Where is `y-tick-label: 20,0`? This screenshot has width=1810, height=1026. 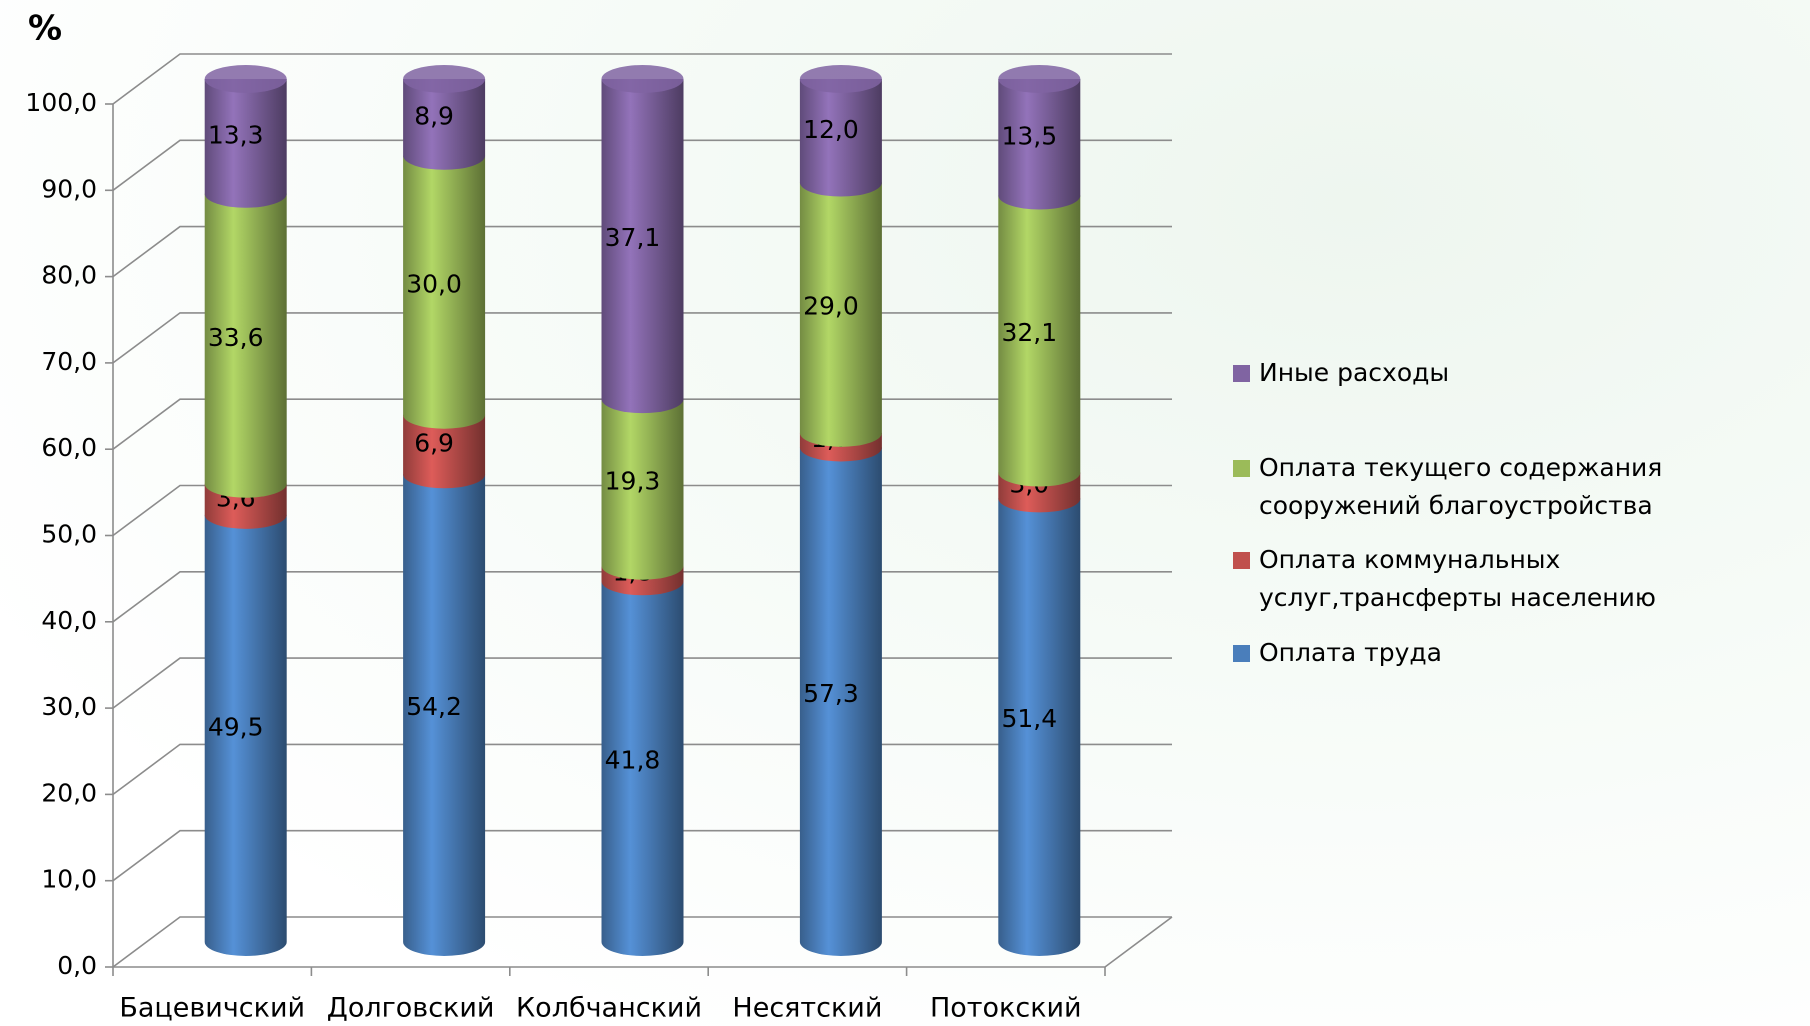
y-tick-label: 20,0 is located at coordinates (69, 792).